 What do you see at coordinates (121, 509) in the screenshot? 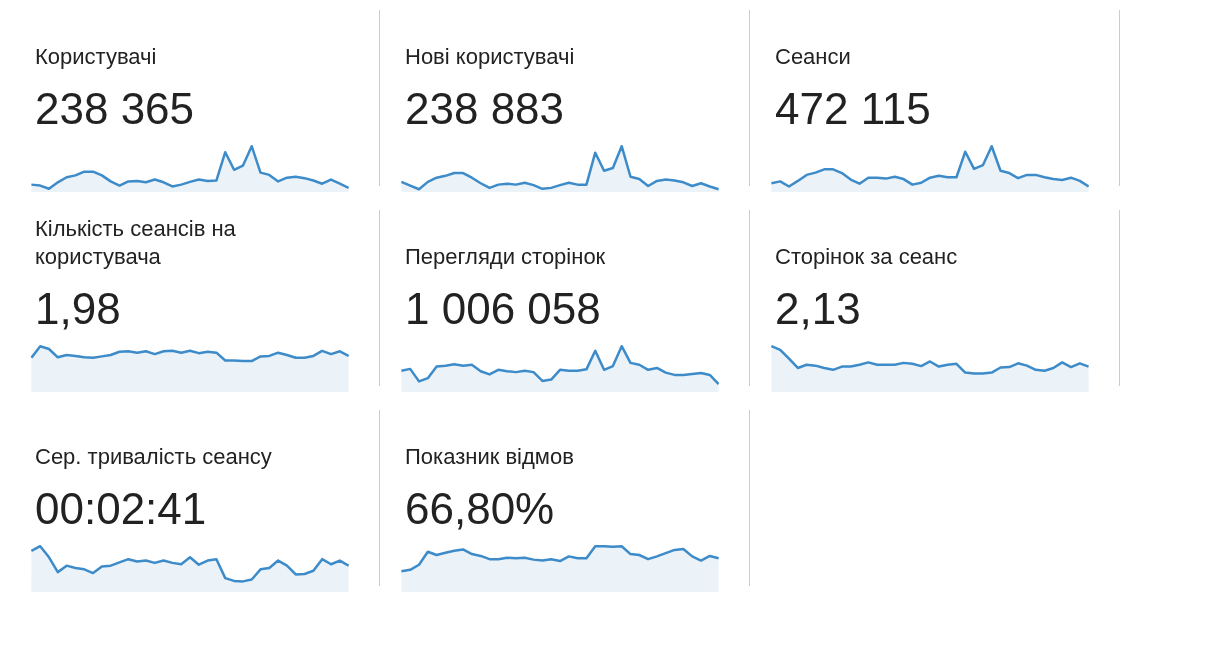
I see `chart-subtitle: 00:02:41` at bounding box center [121, 509].